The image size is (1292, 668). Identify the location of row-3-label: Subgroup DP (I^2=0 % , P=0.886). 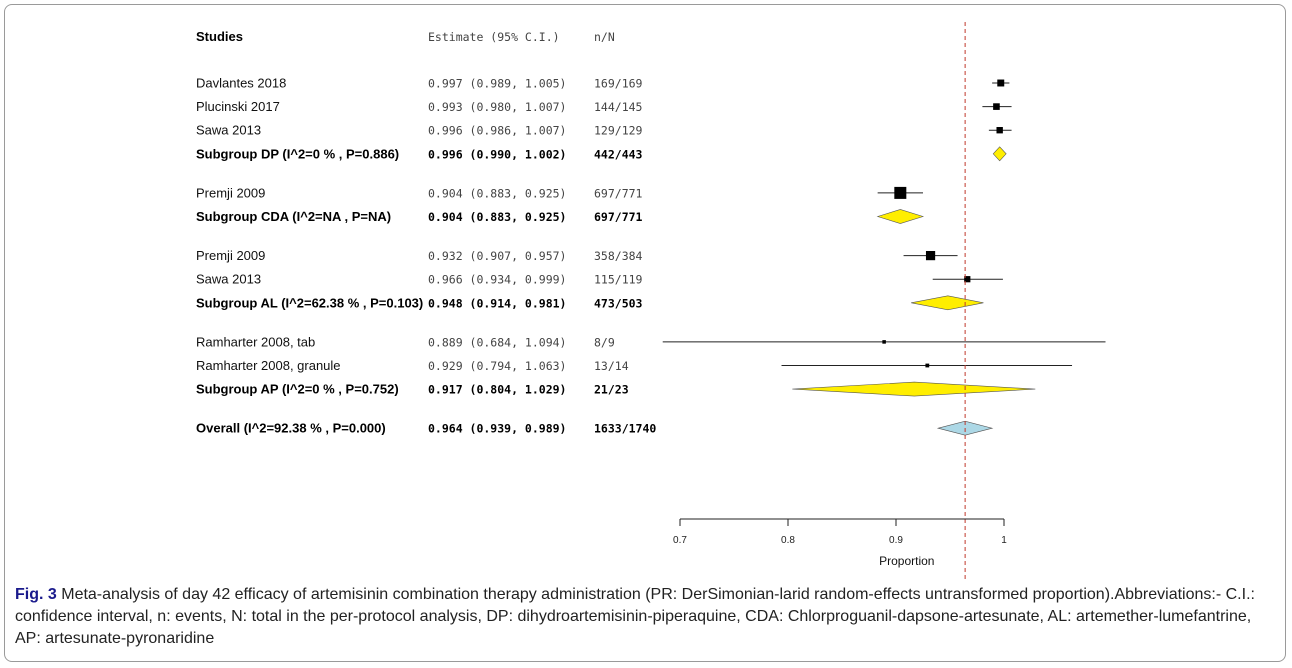
(297, 153).